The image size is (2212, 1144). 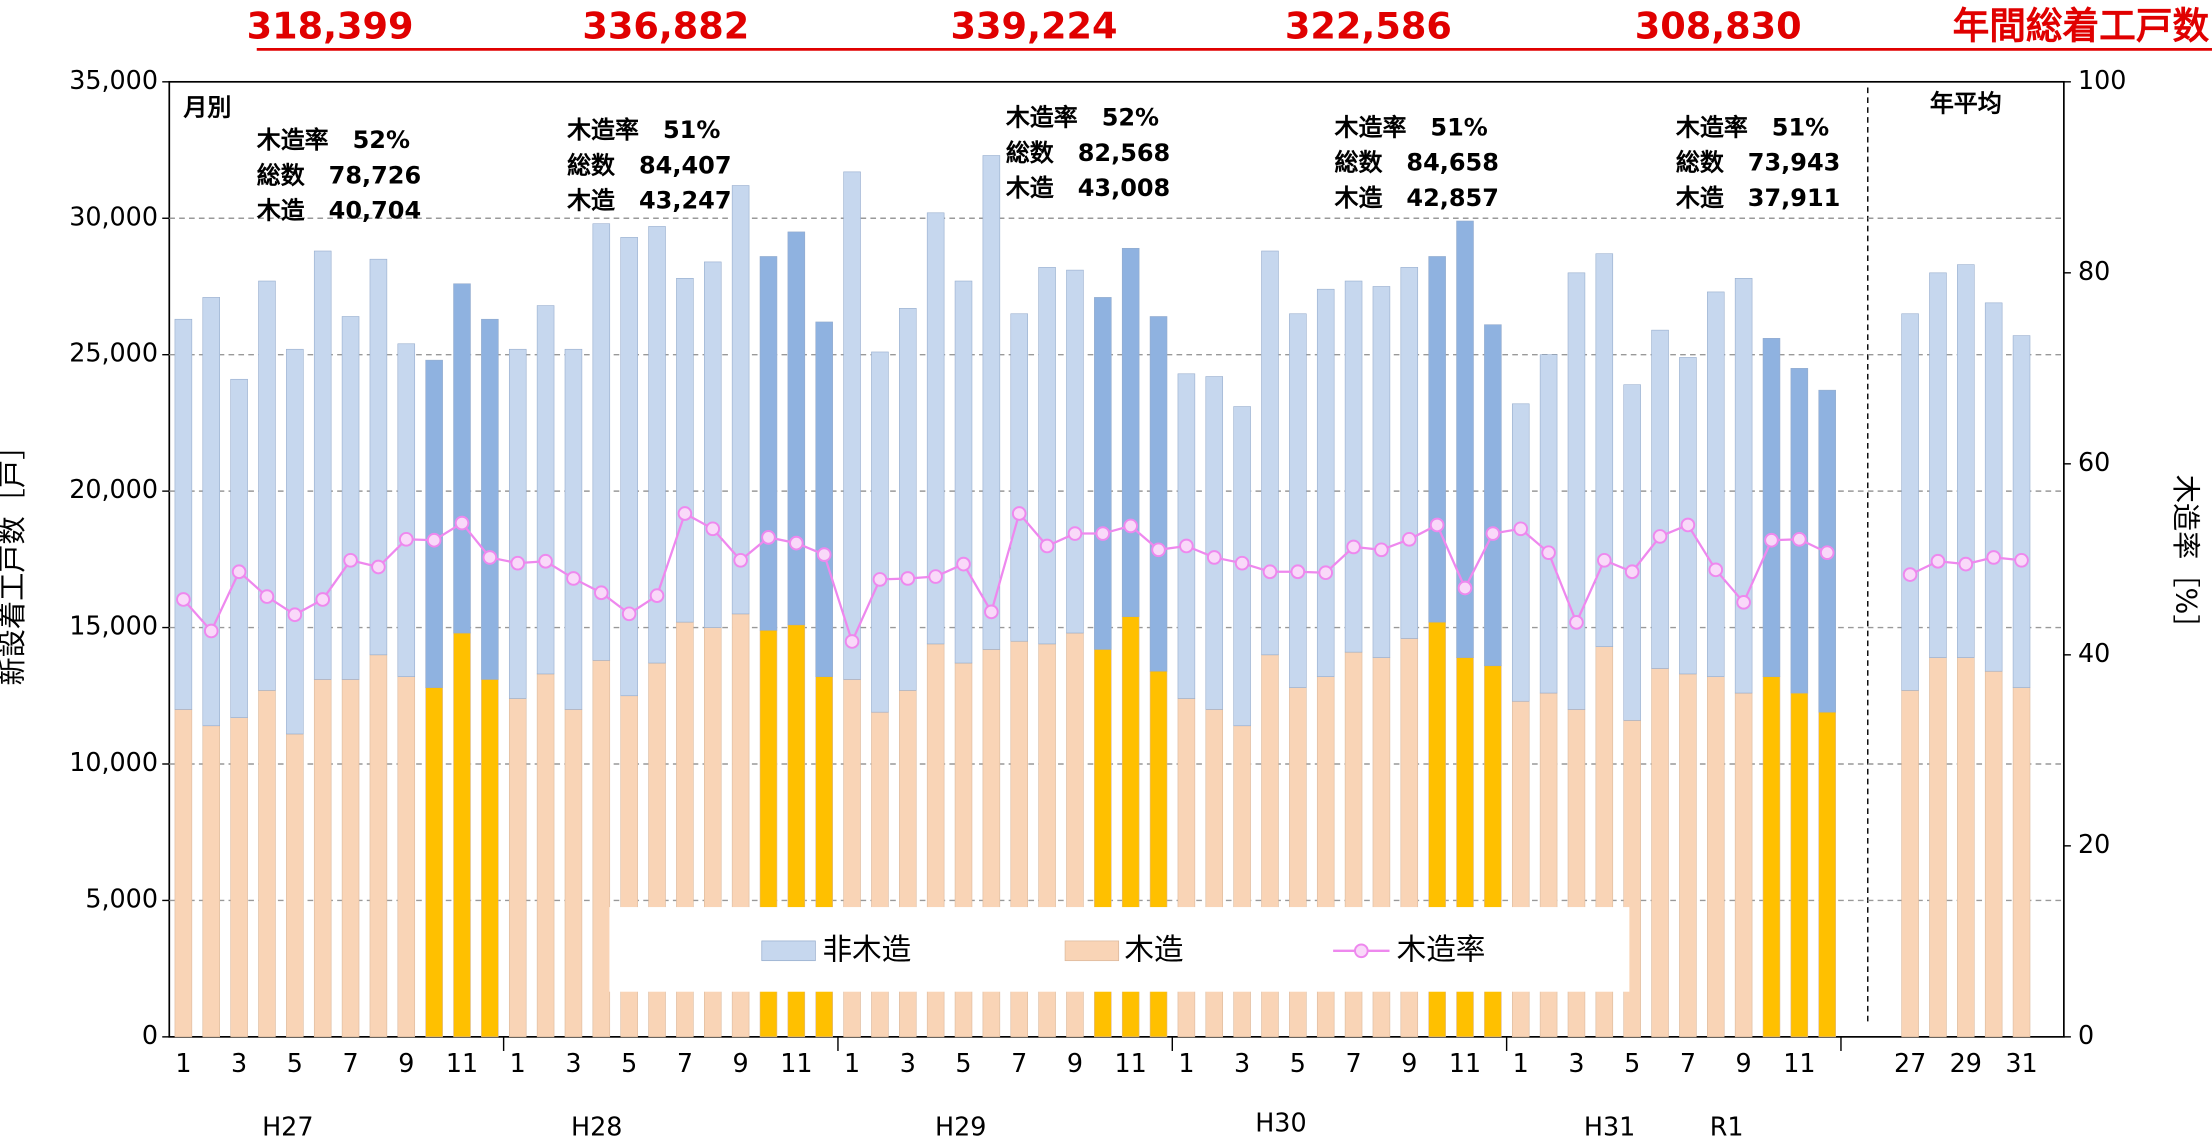 What do you see at coordinates (2185, 559) in the screenshot?
I see `y2-axis-title: 木造率［%］` at bounding box center [2185, 559].